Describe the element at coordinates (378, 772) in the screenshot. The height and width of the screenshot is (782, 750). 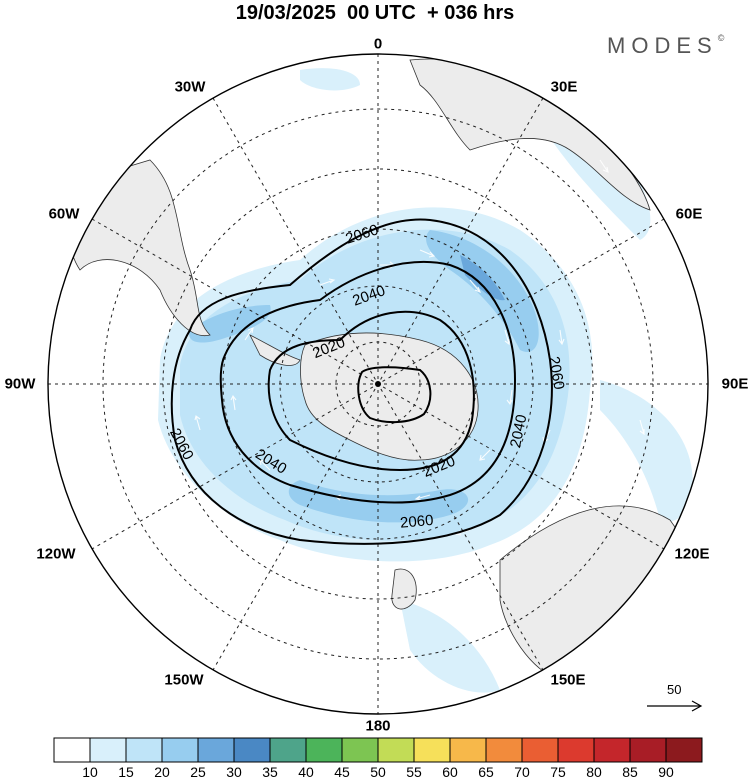
I see `colorbar-tick-label: 50` at that location.